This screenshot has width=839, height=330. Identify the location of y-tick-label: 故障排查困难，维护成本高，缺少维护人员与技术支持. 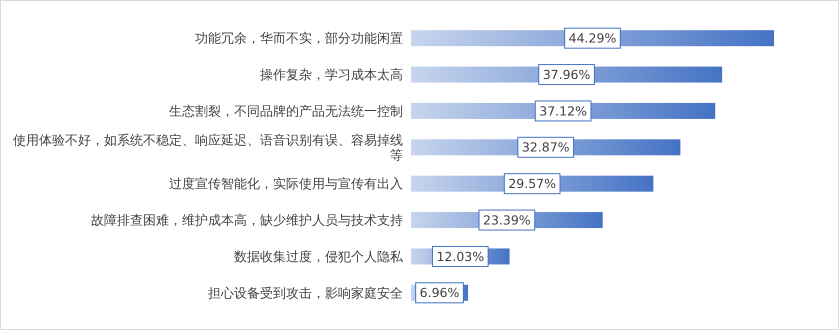
(247, 220).